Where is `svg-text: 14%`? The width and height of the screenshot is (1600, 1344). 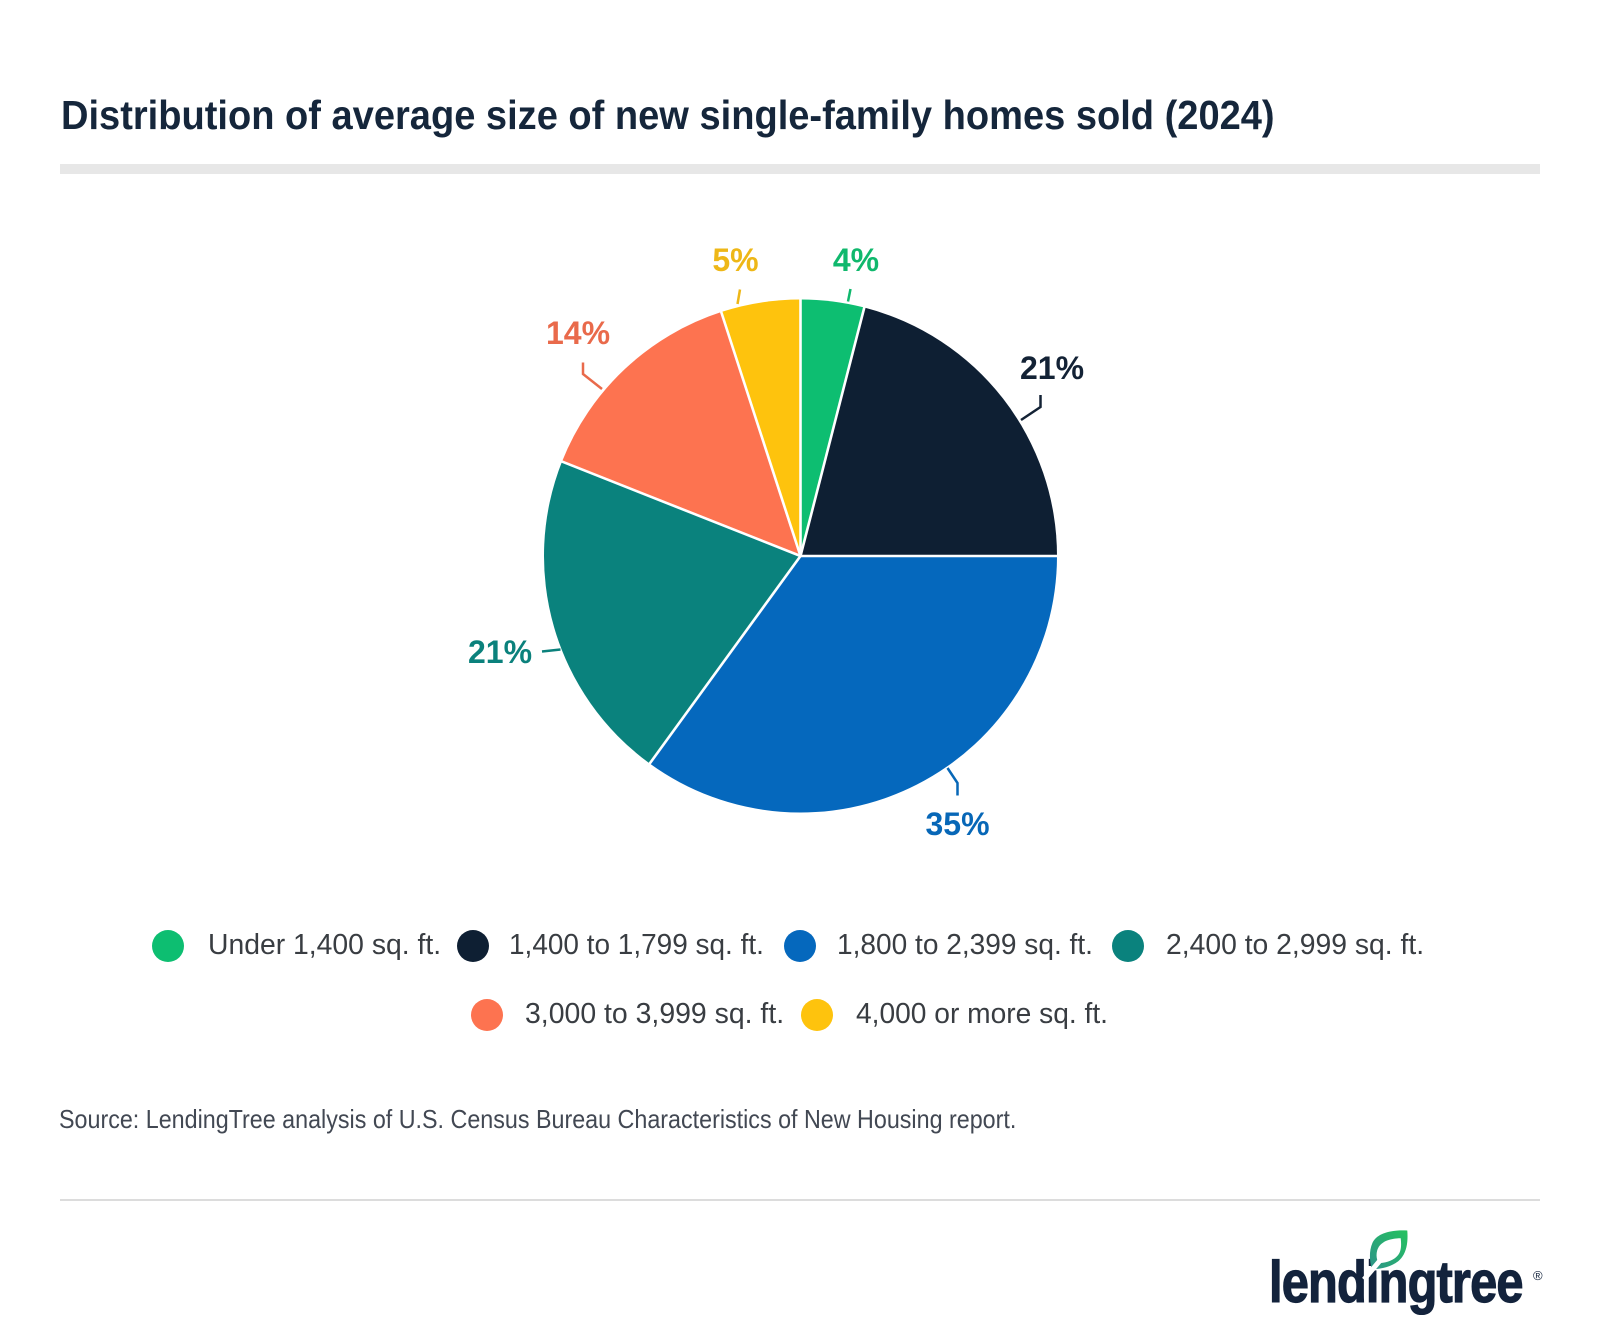 svg-text: 14% is located at coordinates (578, 333).